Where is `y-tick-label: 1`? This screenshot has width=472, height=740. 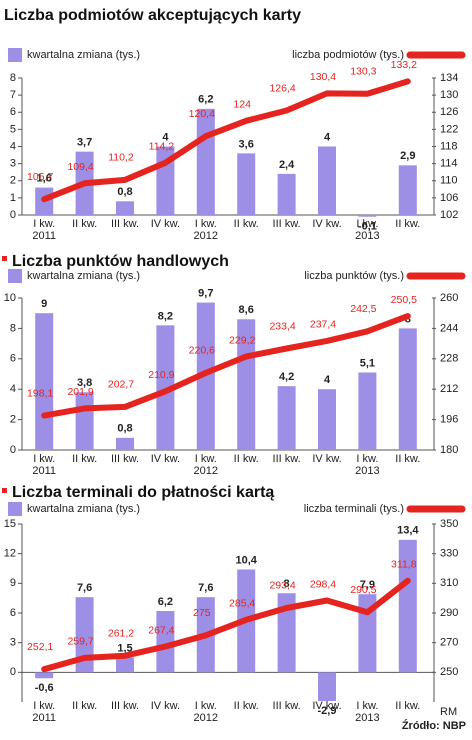
y-tick-label: 1 is located at coordinates (13, 198).